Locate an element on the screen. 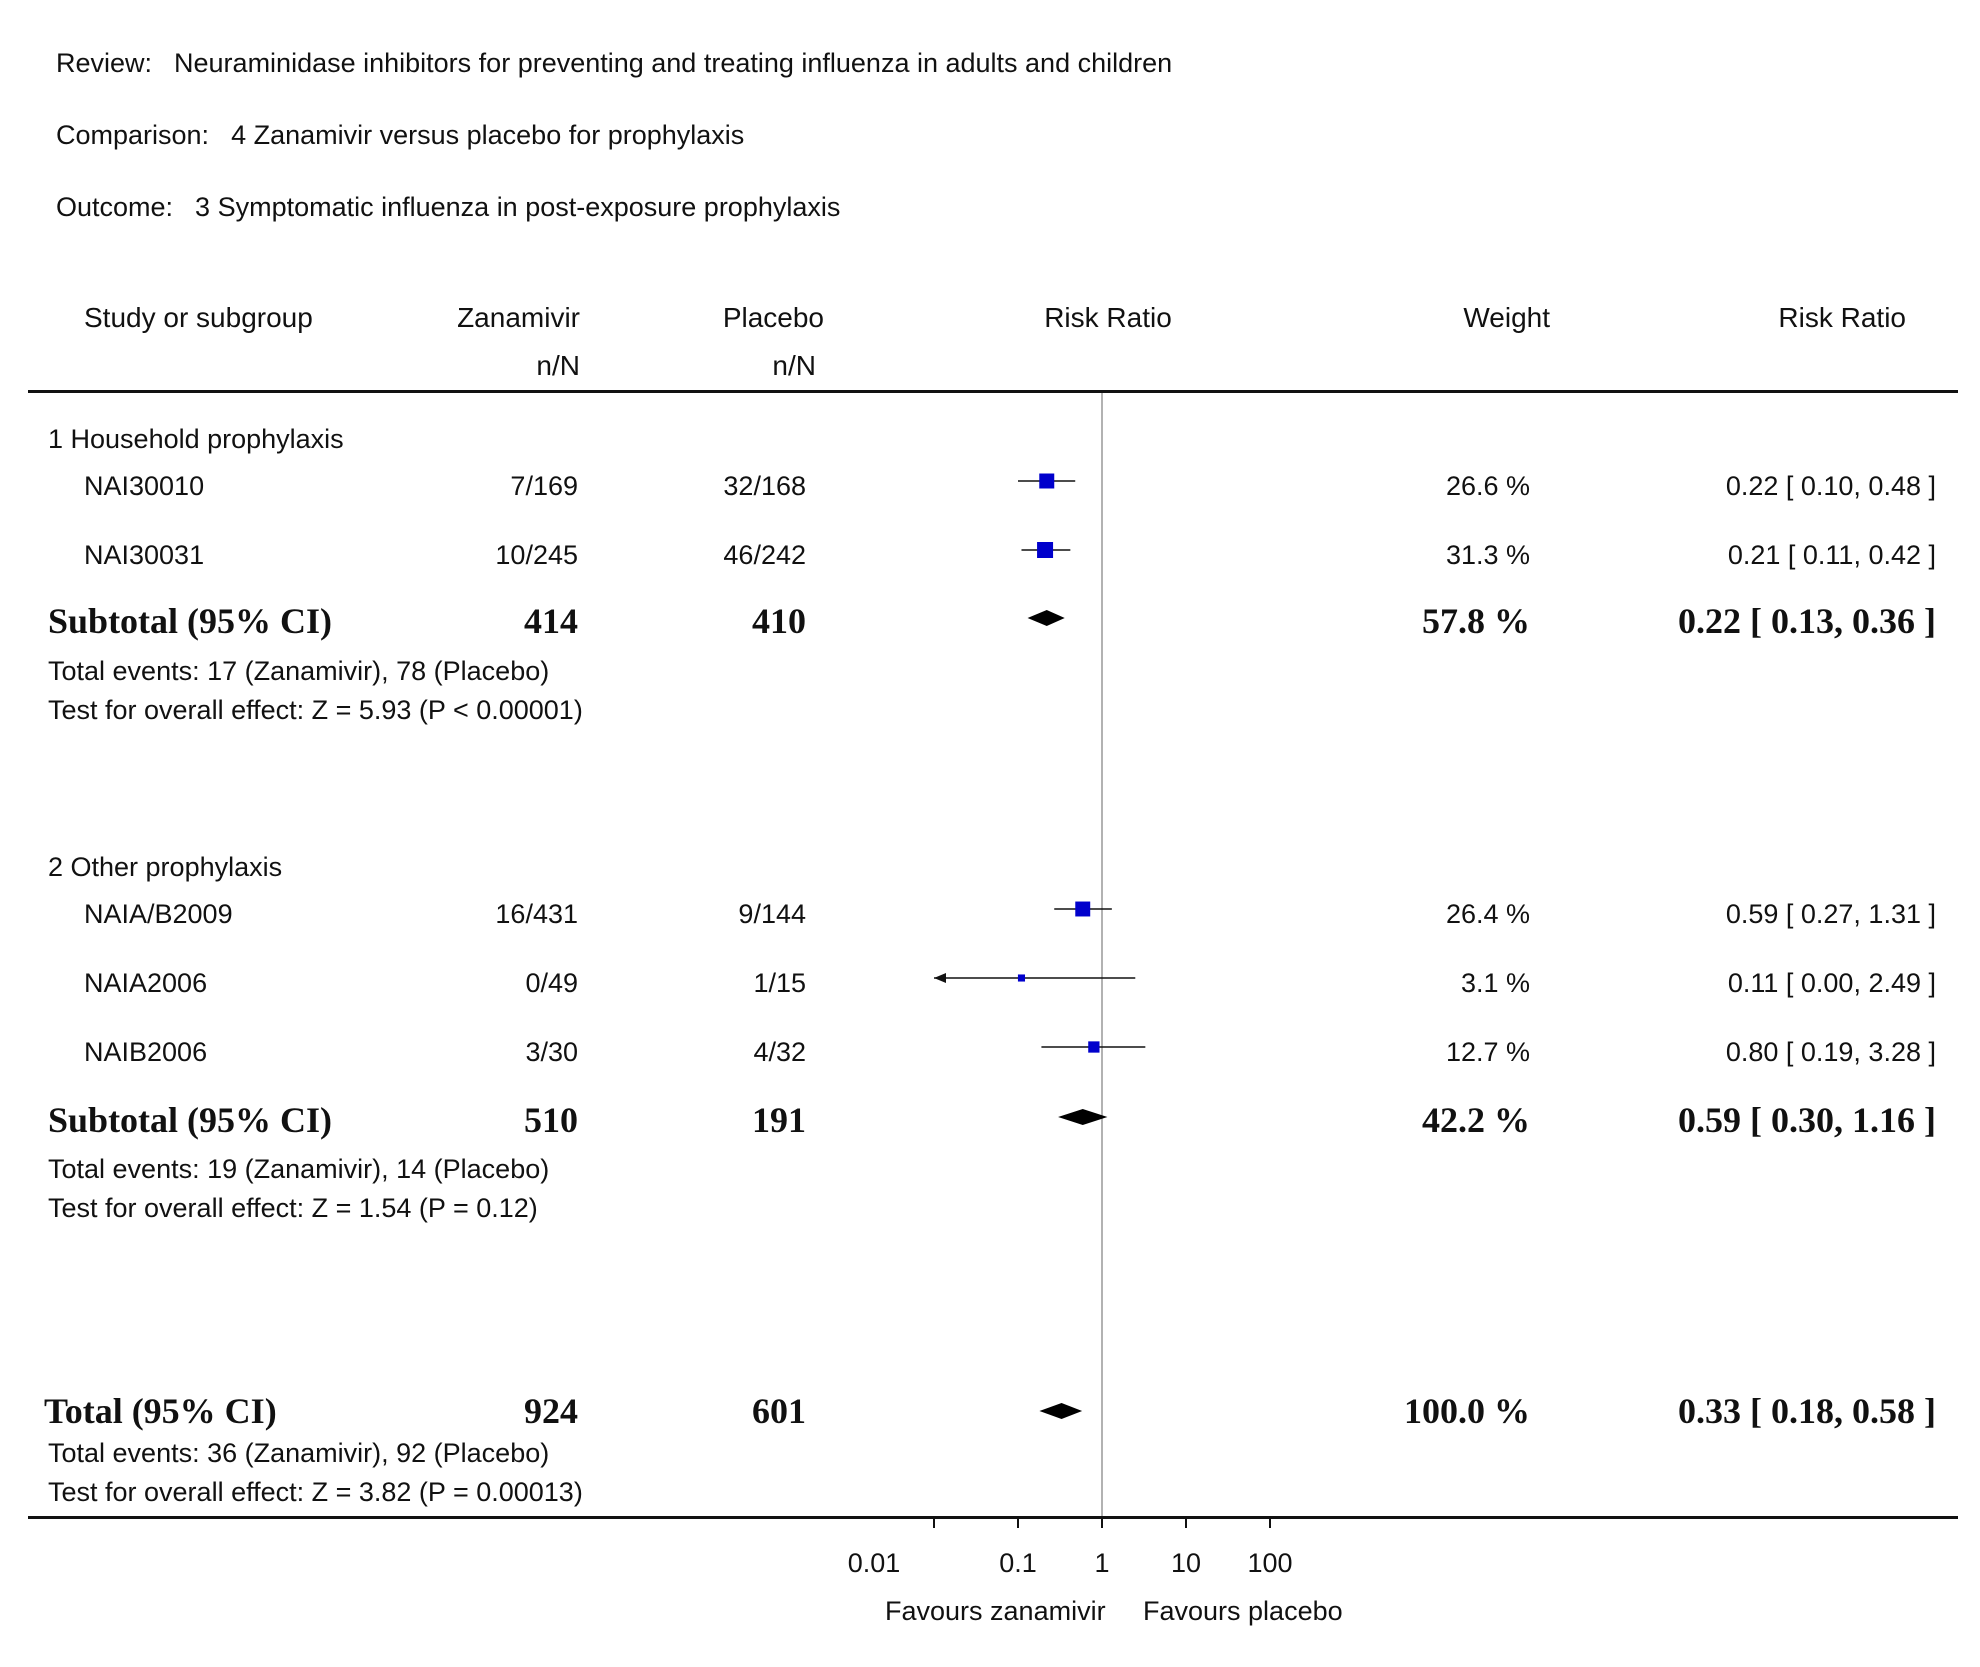 The height and width of the screenshot is (1667, 1980). tick-label: 1 is located at coordinates (1102, 1563).